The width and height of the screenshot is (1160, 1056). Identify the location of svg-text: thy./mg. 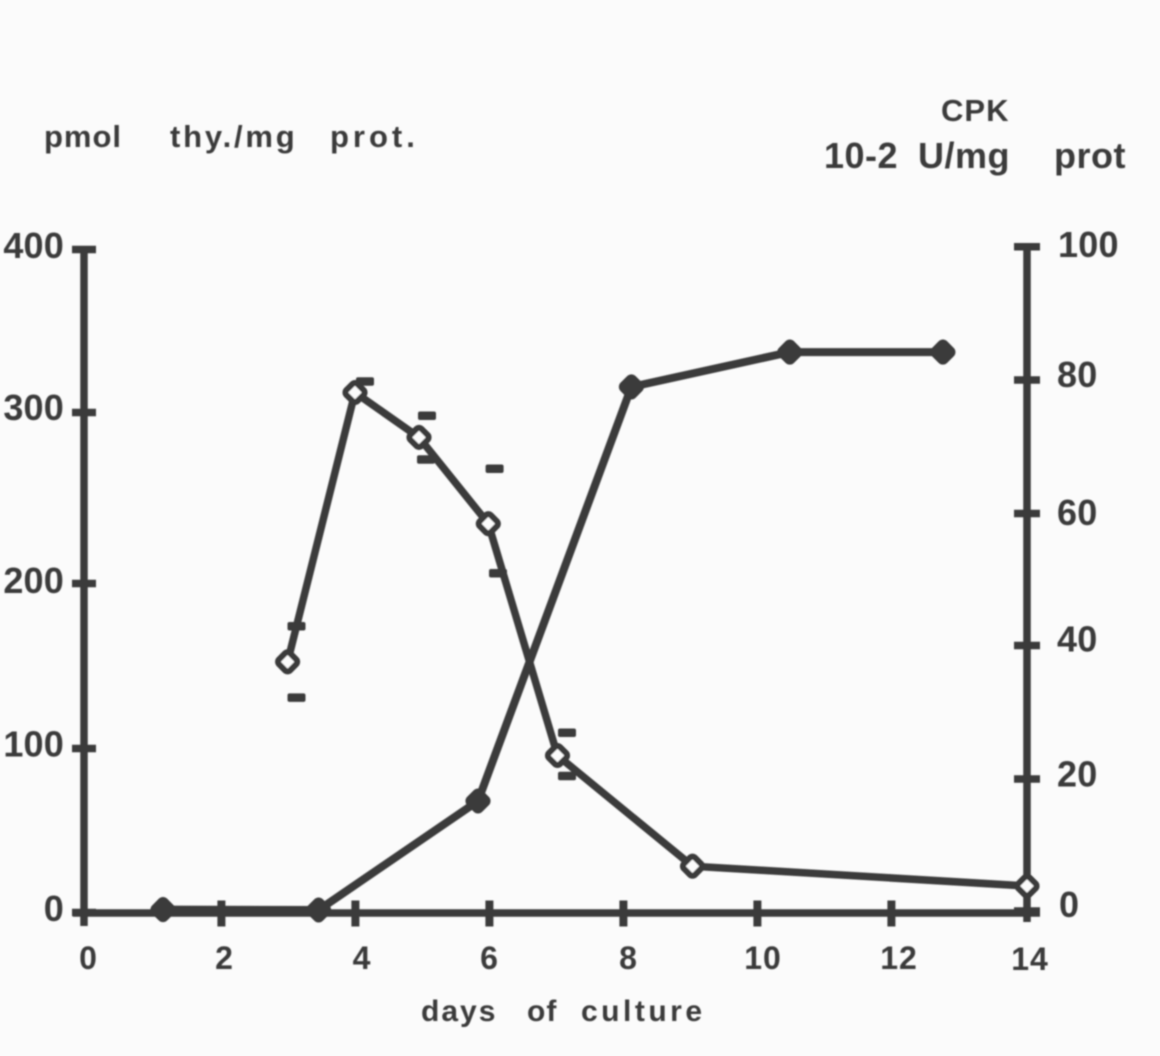
(234, 136).